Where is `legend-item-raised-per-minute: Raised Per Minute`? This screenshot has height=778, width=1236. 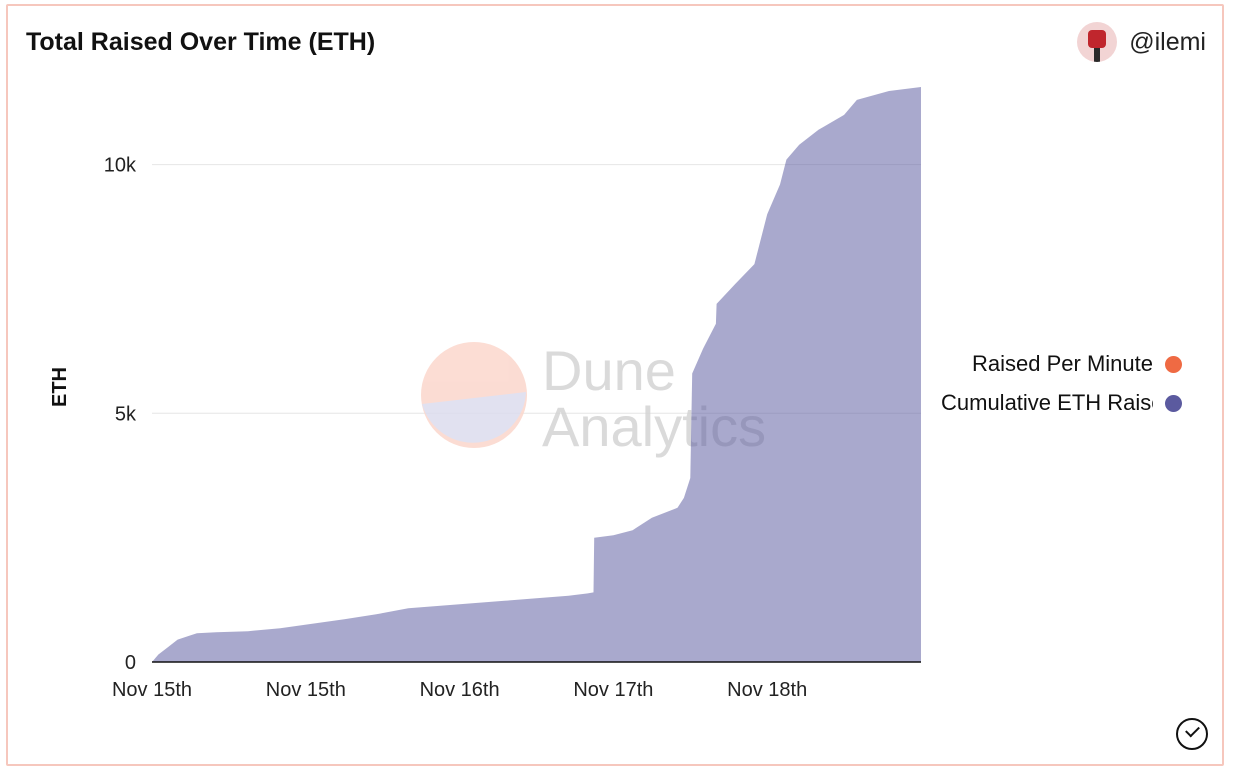
legend-item-raised-per-minute: Raised Per Minute is located at coordinates (1077, 364).